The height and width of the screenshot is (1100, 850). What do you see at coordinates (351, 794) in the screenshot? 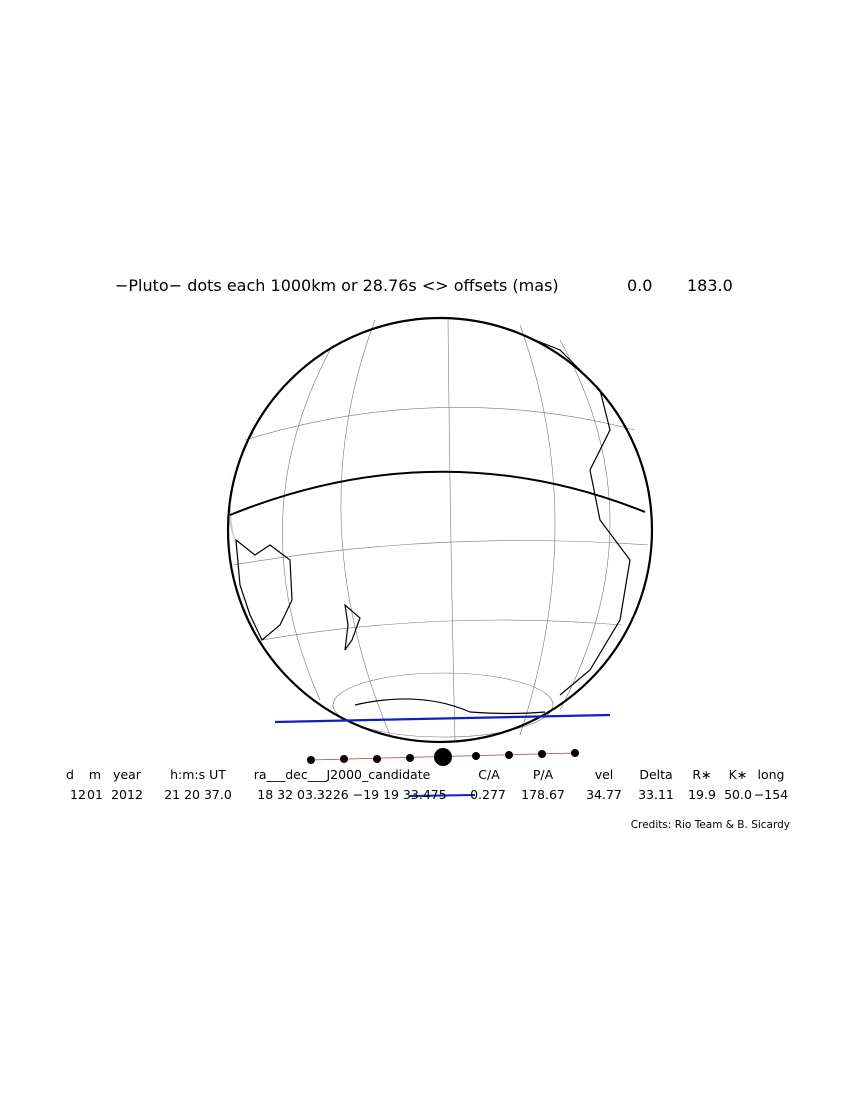
I see `cell: 18 32 03.3226 −19 19 33.475` at bounding box center [351, 794].